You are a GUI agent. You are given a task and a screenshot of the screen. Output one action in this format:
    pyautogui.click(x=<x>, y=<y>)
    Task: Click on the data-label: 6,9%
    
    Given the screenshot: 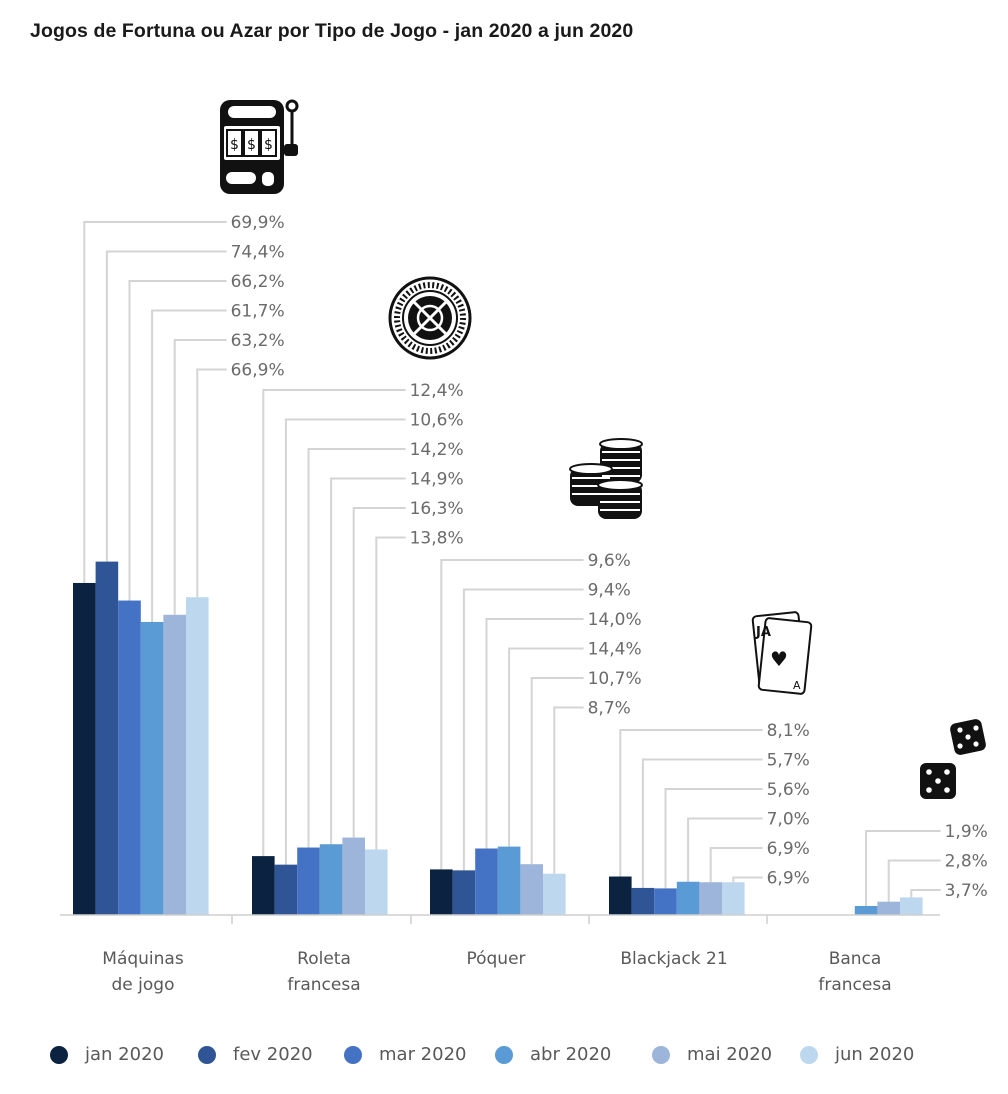 What is the action you would take?
    pyautogui.click(x=788, y=879)
    